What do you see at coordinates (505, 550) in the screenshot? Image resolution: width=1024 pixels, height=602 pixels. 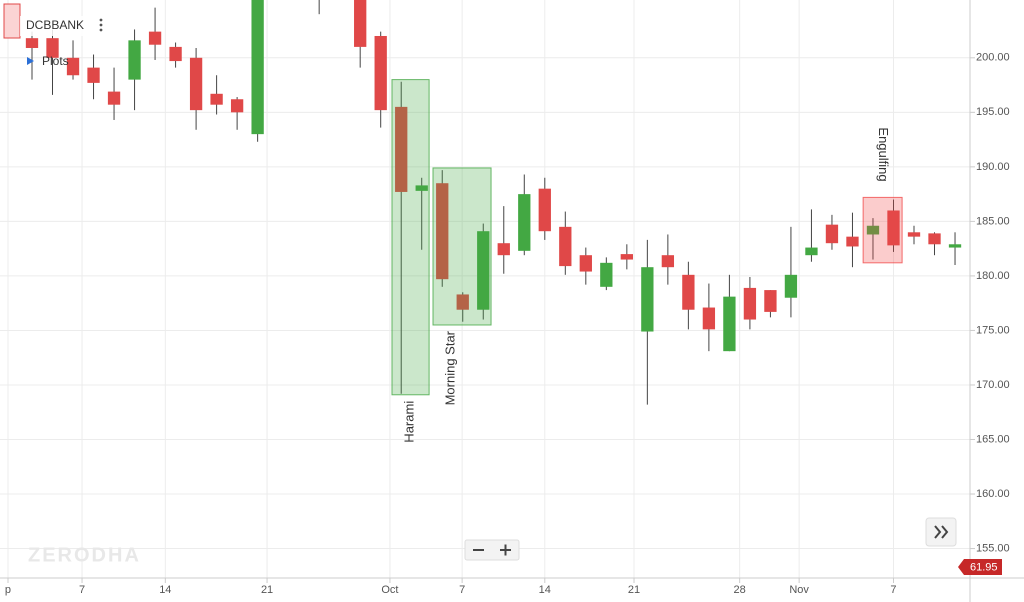 I see `zoom-in` at bounding box center [505, 550].